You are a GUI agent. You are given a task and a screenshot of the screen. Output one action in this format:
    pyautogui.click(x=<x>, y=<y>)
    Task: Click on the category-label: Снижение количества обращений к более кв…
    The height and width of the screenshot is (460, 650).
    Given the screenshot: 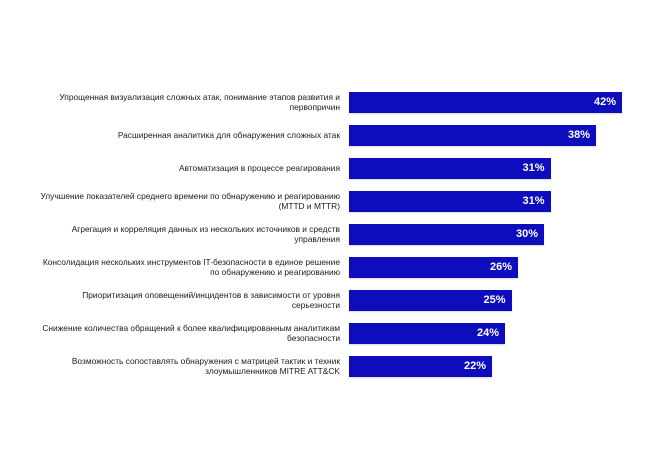 What is the action you would take?
    pyautogui.click(x=191, y=333)
    